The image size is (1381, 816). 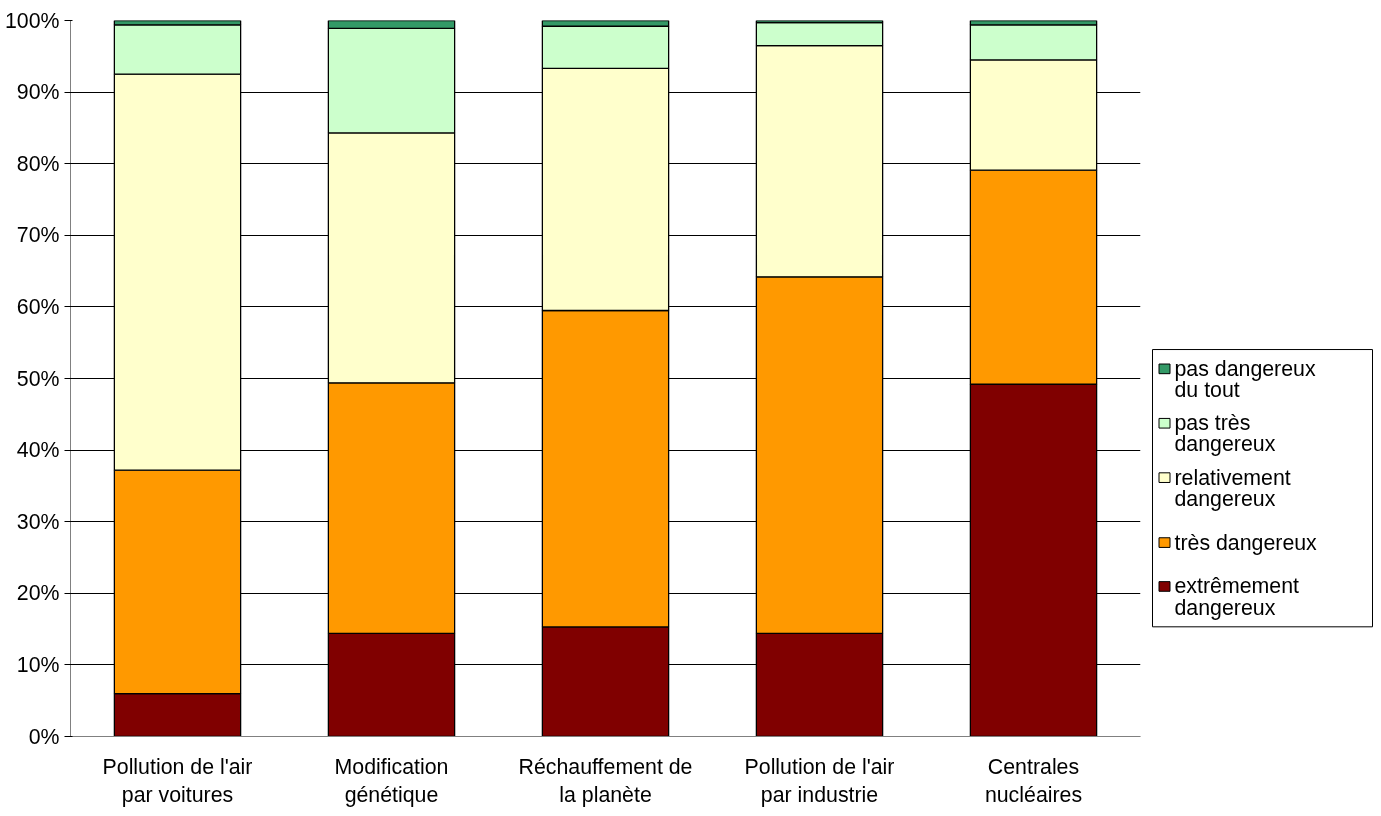 I want to click on y-tick-label: 40%, so click(x=38, y=450).